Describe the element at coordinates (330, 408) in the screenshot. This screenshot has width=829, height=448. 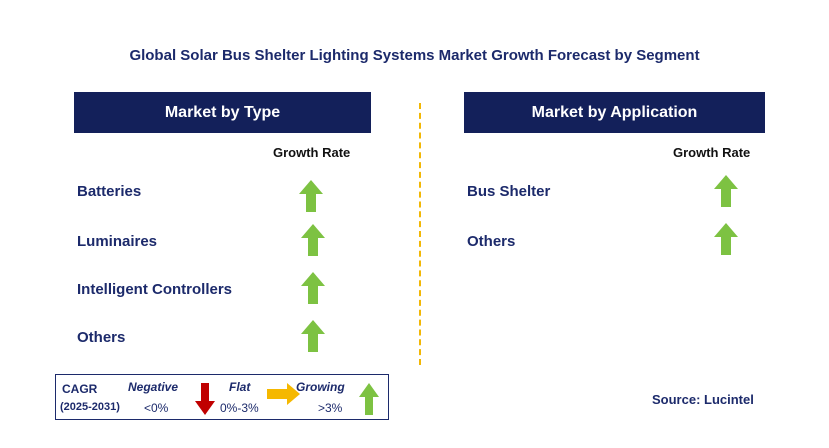
I see `legend-growing-range: >3%` at that location.